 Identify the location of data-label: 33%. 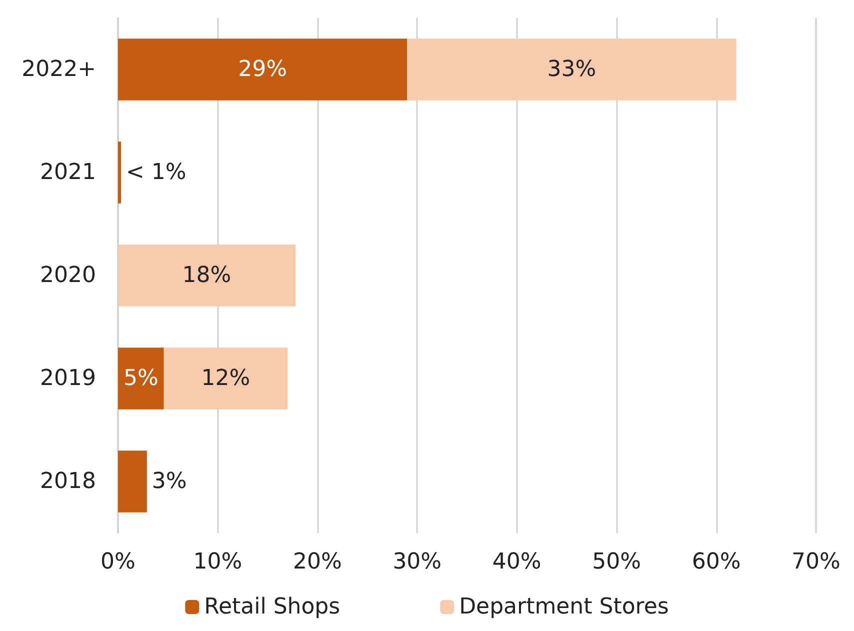
(571, 69).